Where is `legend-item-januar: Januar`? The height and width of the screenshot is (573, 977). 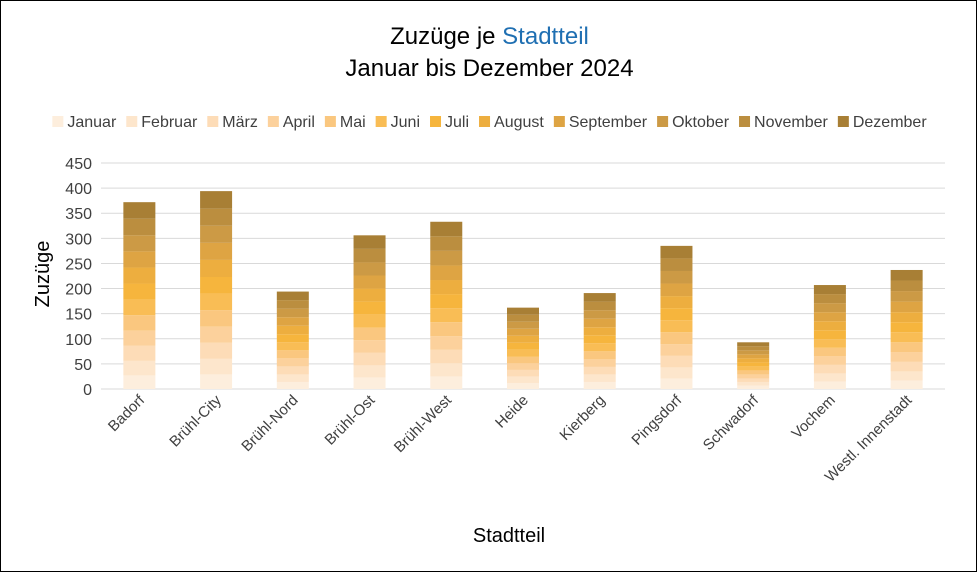 legend-item-januar: Januar is located at coordinates (84, 122).